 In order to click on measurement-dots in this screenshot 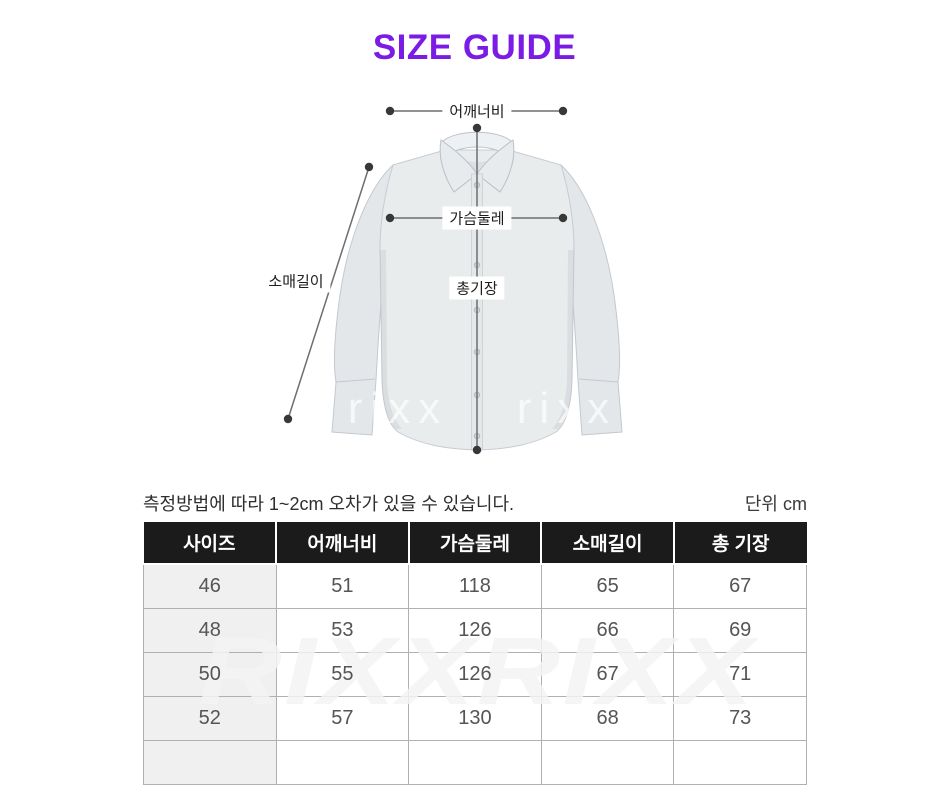, I will do `click(425, 280)`.